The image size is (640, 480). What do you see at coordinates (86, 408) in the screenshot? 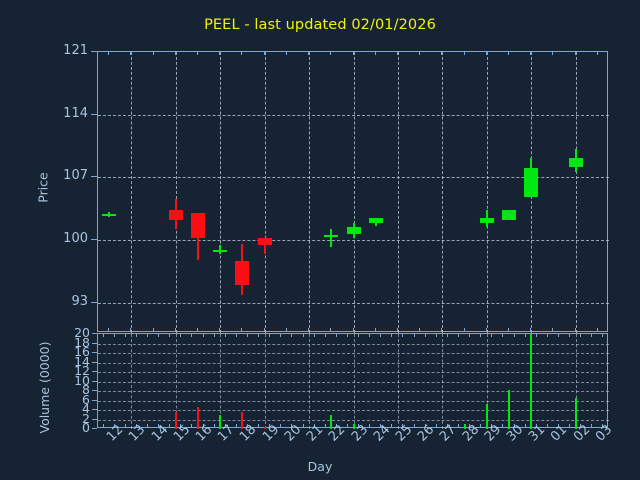
I see `volume-tick-label: 4` at bounding box center [86, 408].